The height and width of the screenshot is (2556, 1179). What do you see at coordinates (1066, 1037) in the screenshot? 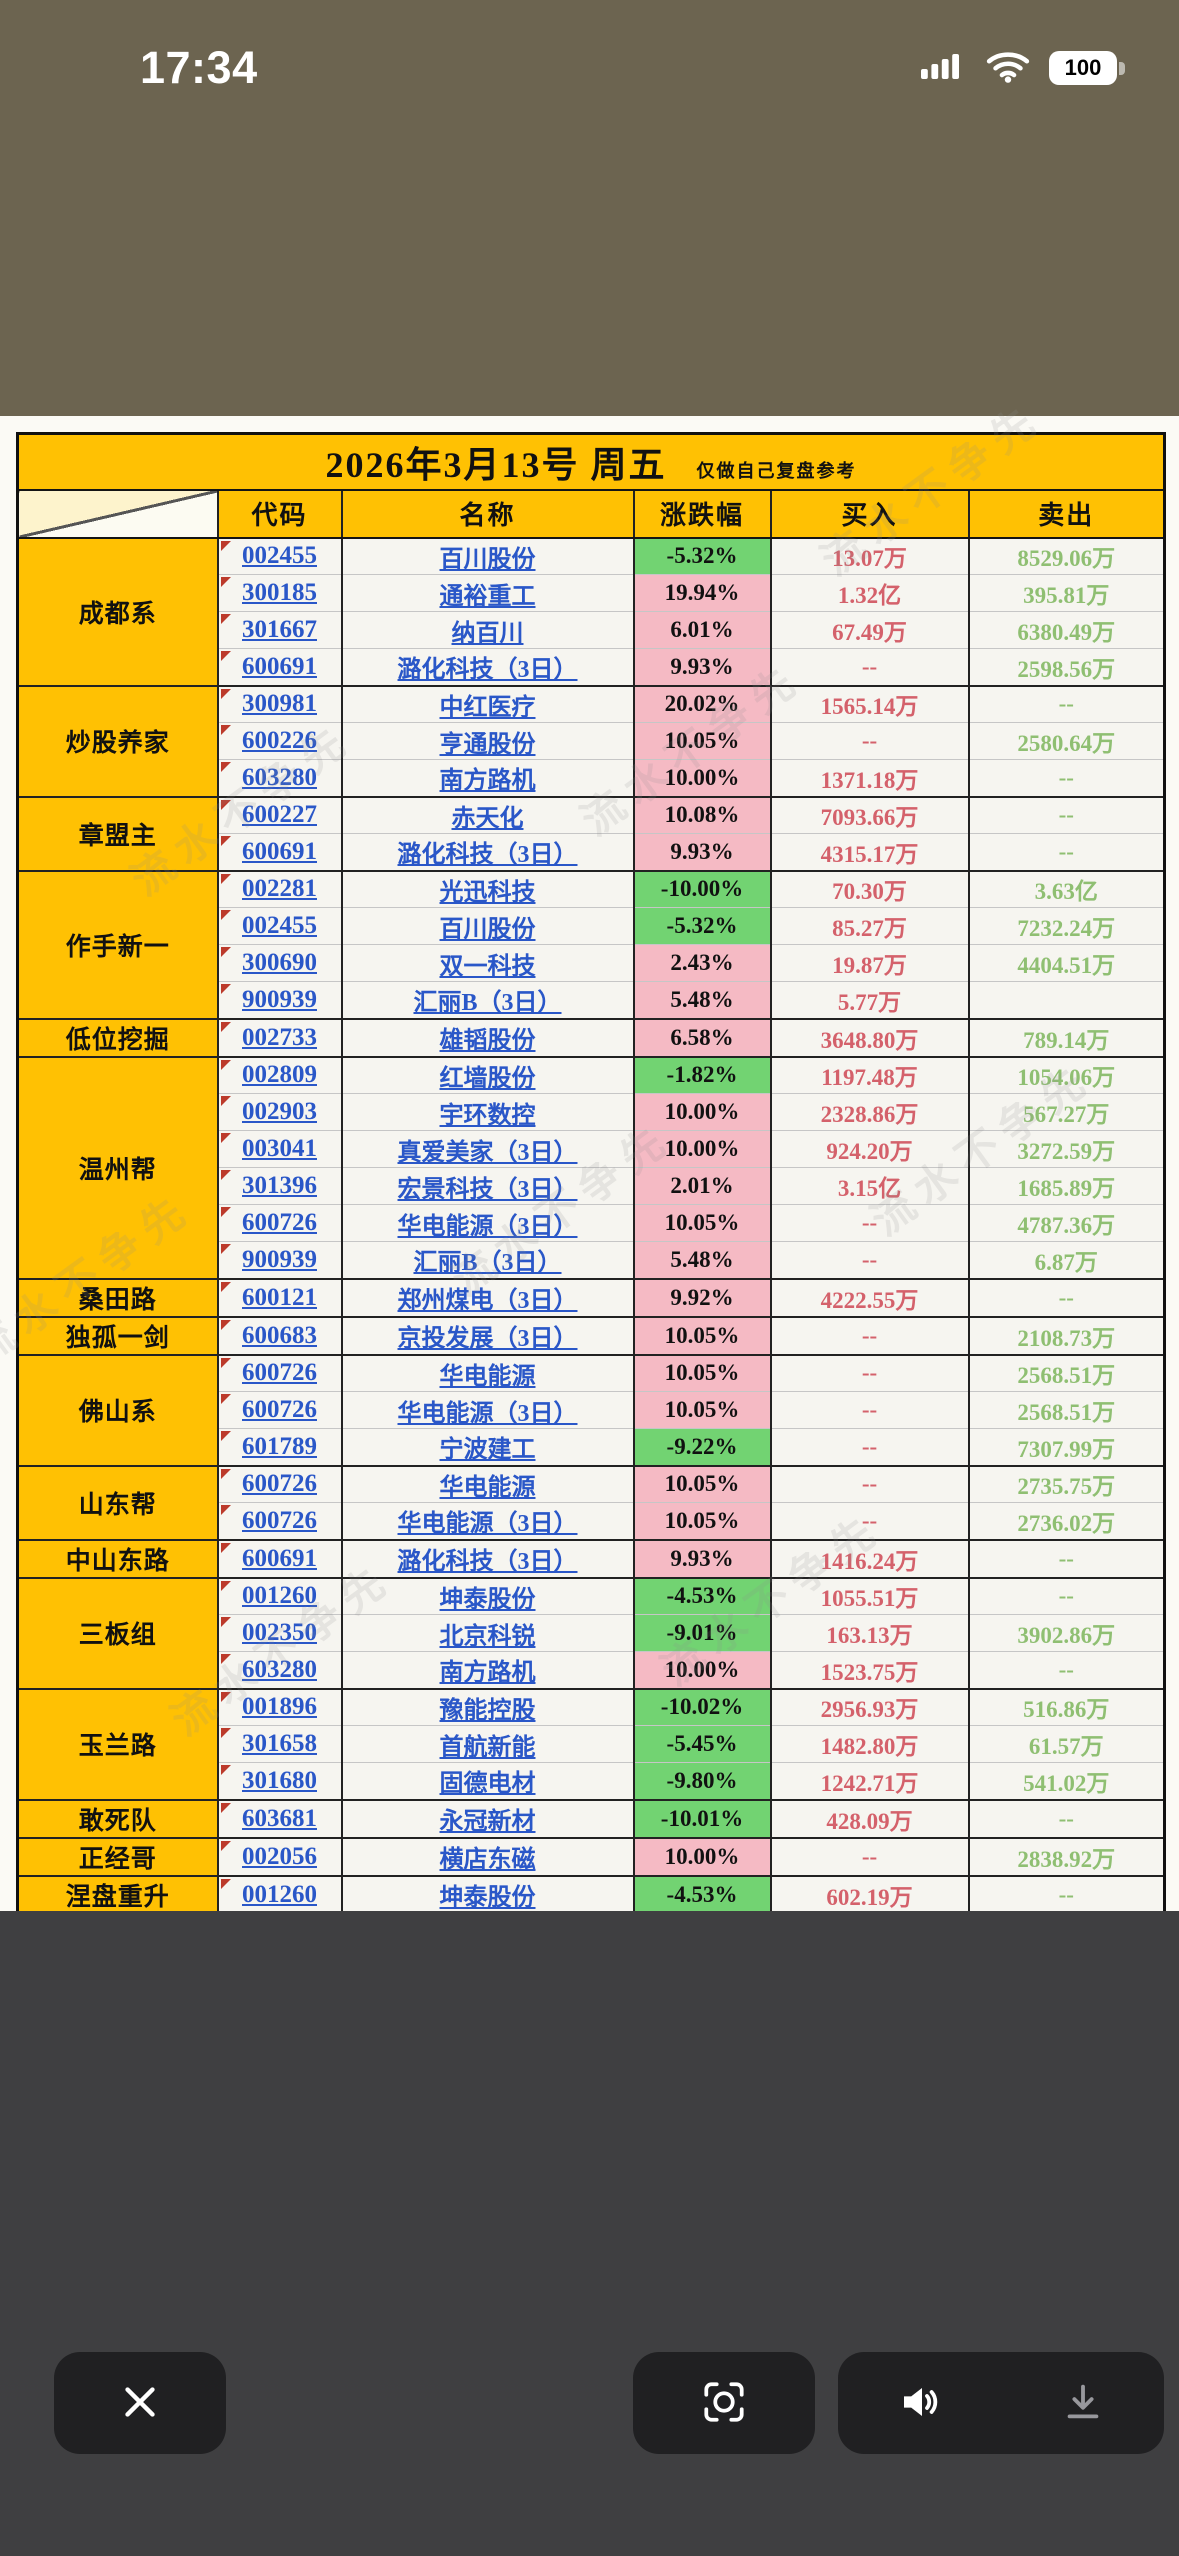
I see `sell-amount: 789.14万` at bounding box center [1066, 1037].